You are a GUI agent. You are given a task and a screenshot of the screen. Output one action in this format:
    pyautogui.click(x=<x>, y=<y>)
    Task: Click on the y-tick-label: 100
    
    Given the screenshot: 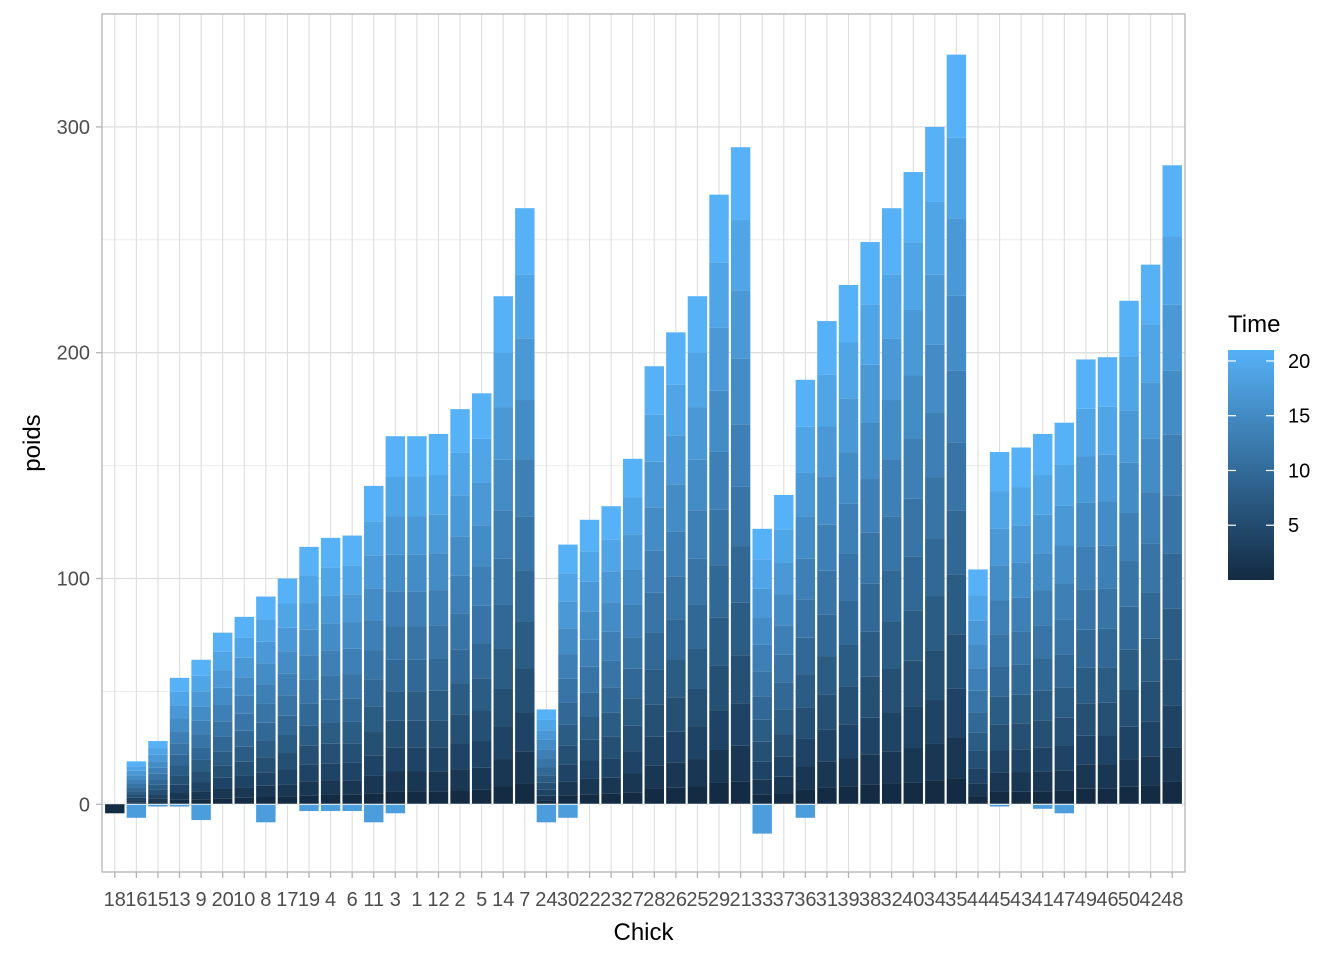 What is the action you would take?
    pyautogui.click(x=73, y=579)
    